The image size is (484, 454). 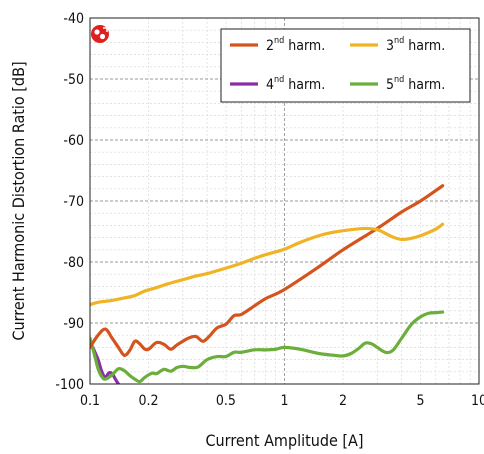 What do you see at coordinates (149, 401) in the screenshot?
I see `x-tick-label: 0.2` at bounding box center [149, 401].